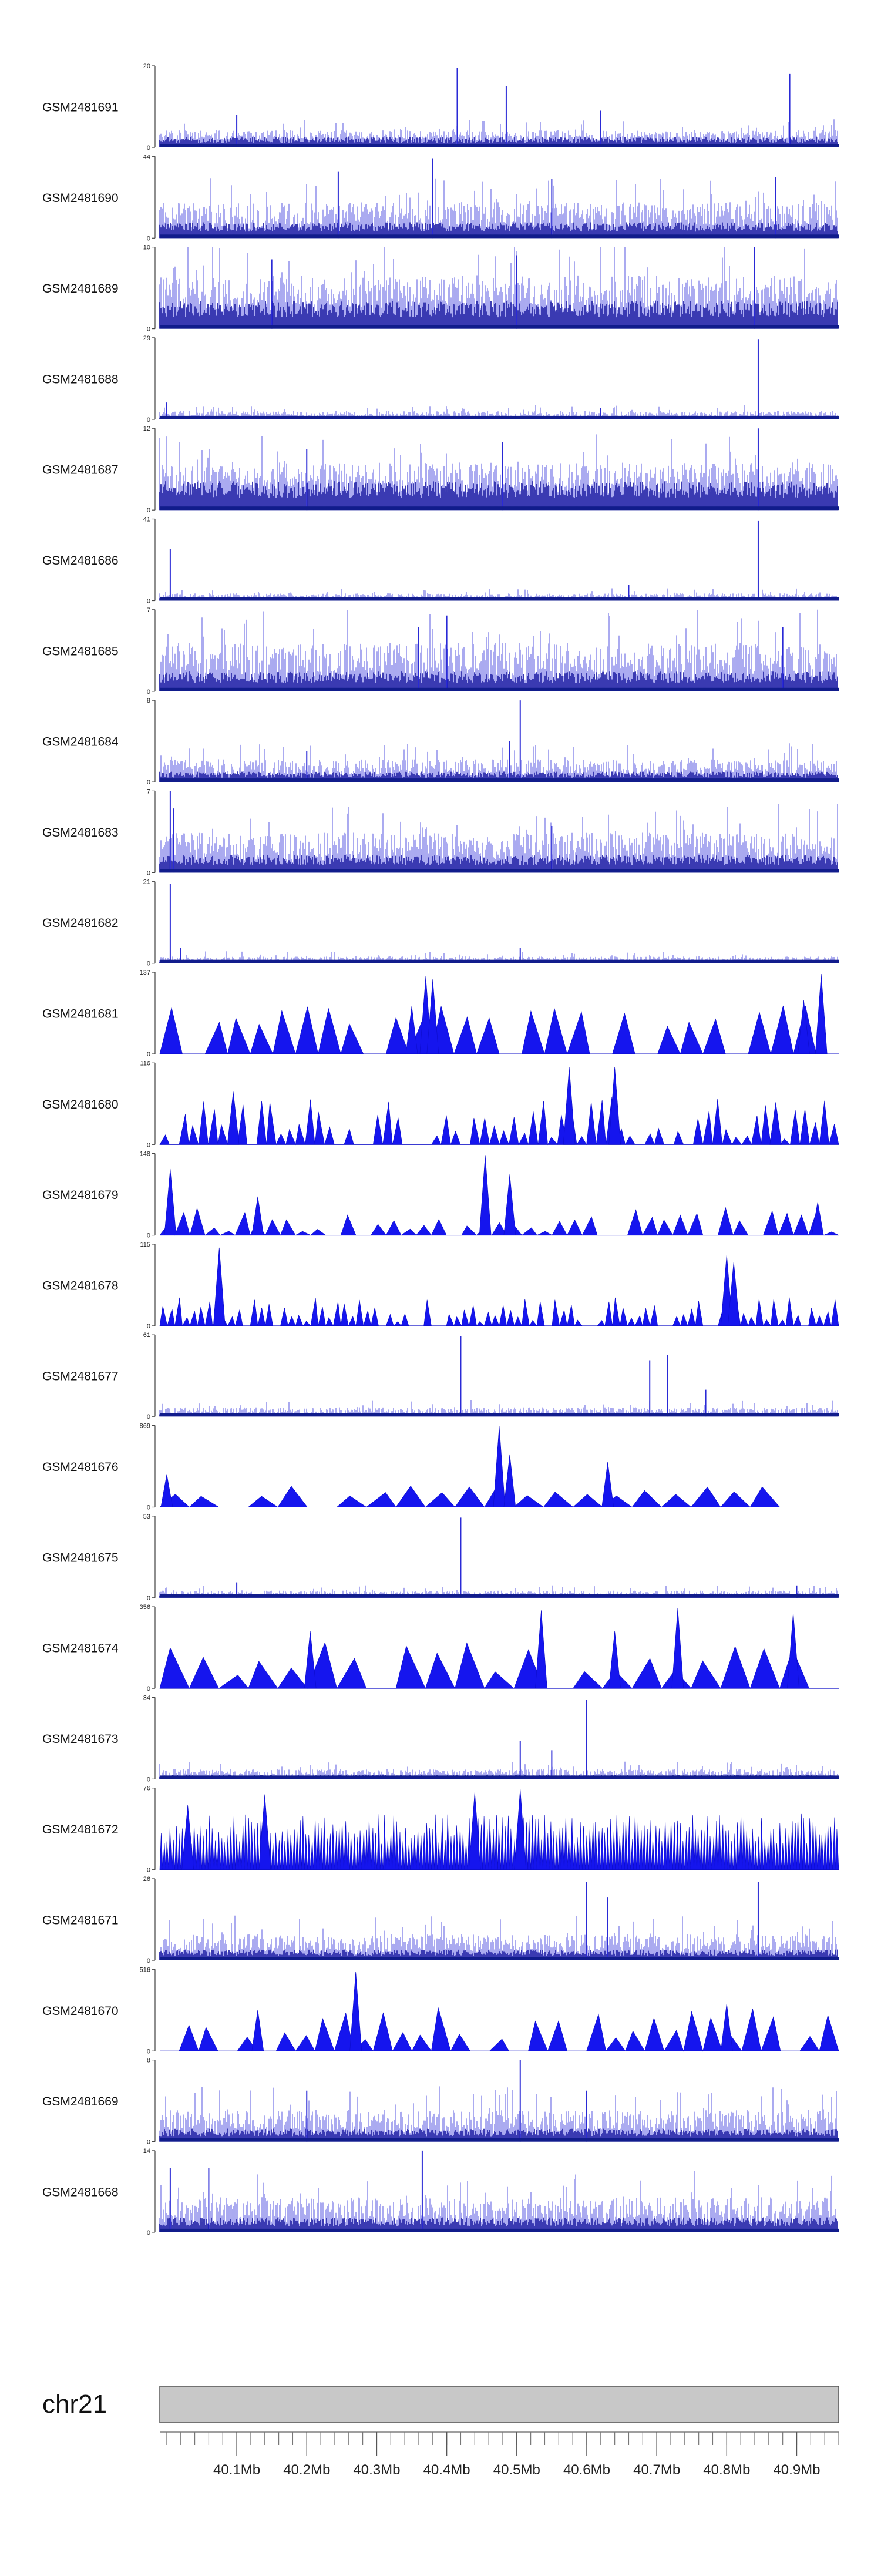  I want to click on sample-label: GSM2481690, so click(80, 198).